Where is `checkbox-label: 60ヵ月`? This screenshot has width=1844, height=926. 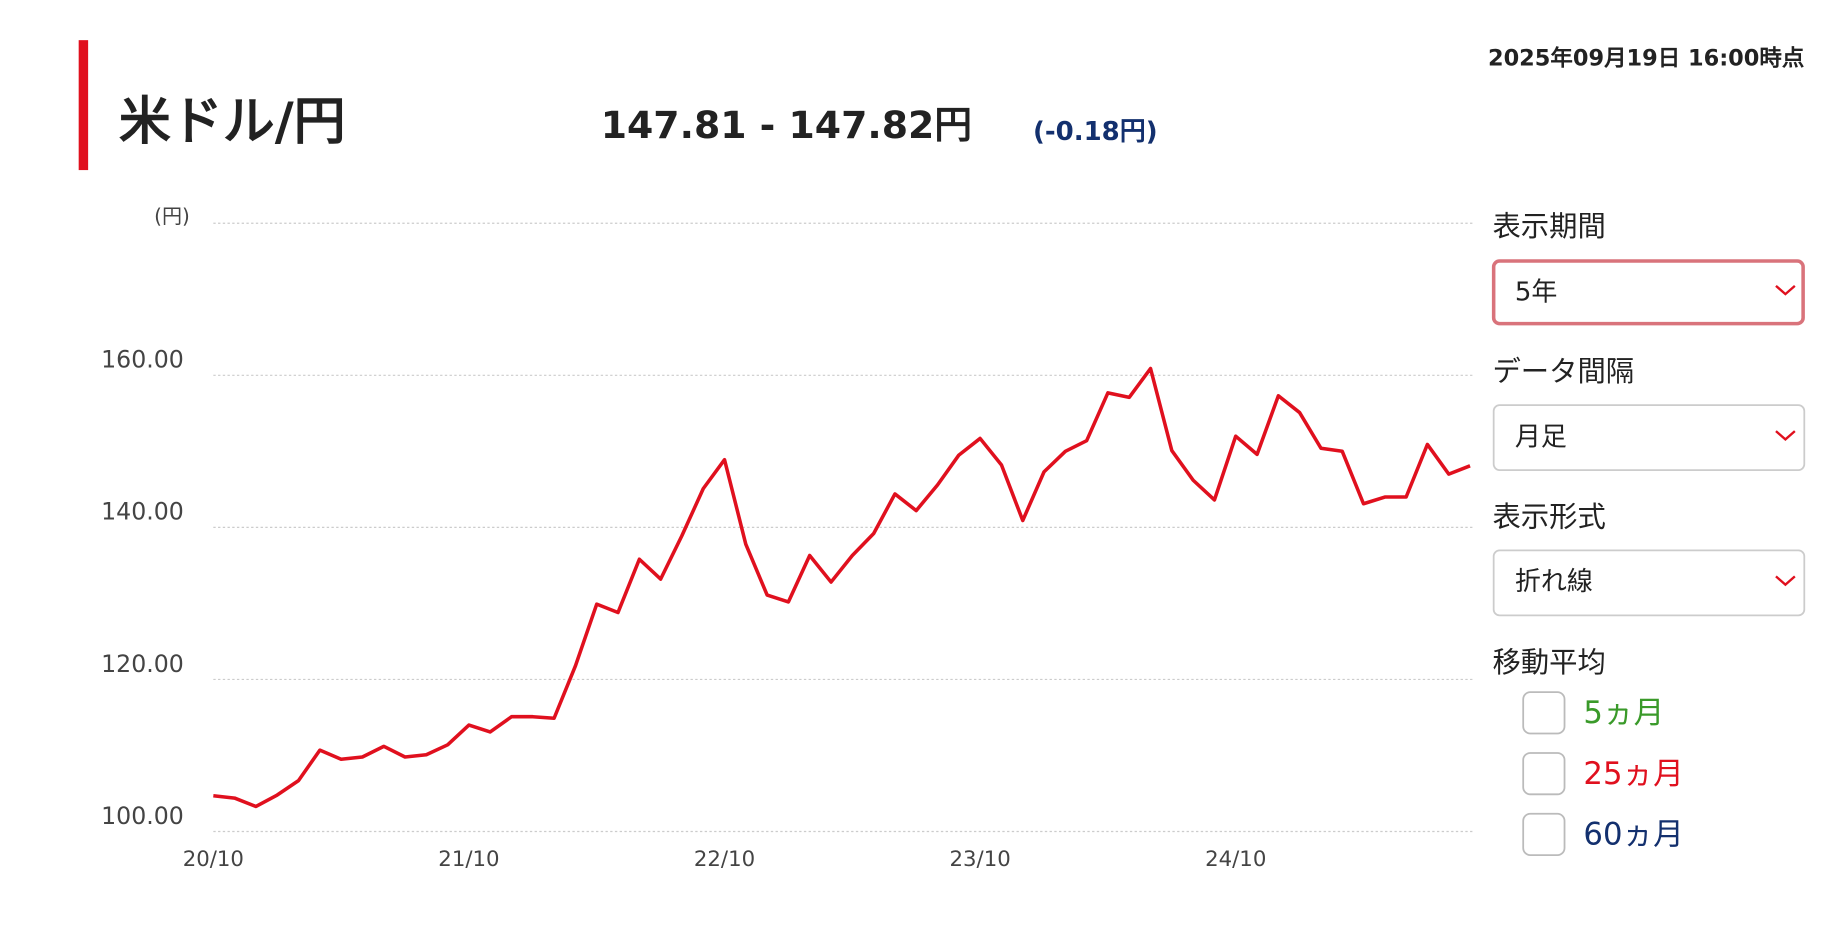 checkbox-label: 60ヵ月 is located at coordinates (1633, 835).